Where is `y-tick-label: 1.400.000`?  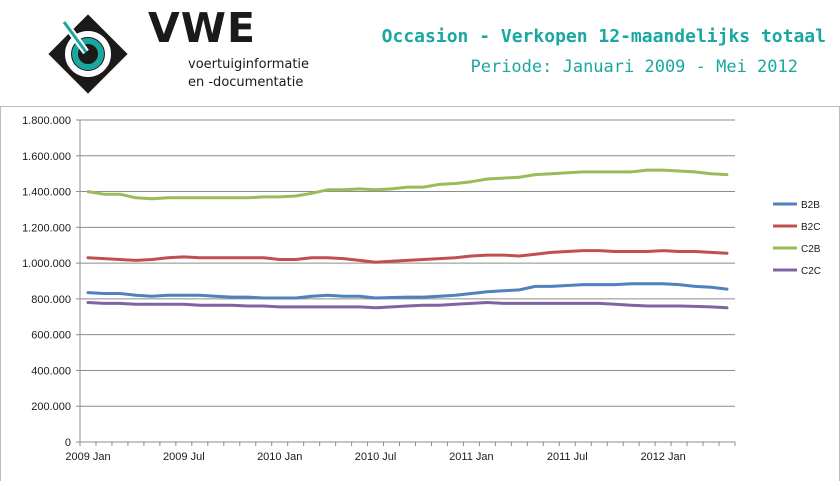 y-tick-label: 1.400.000 is located at coordinates (46, 193).